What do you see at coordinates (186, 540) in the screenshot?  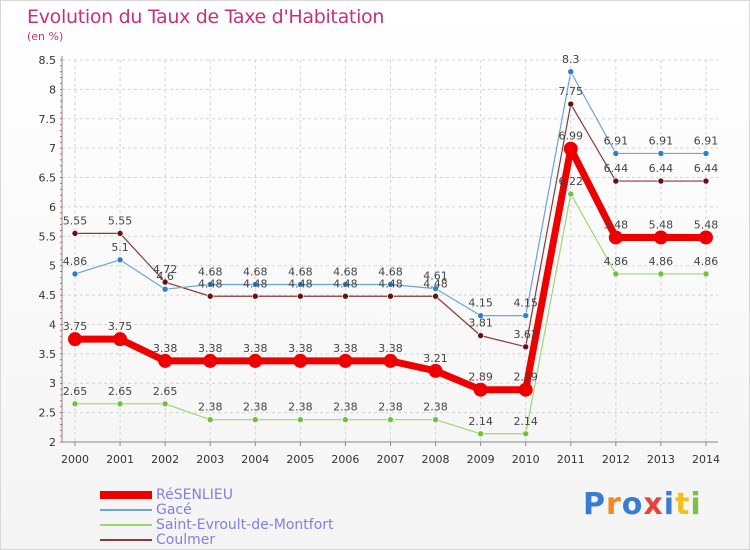 I see `legend-label: Coulmer` at bounding box center [186, 540].